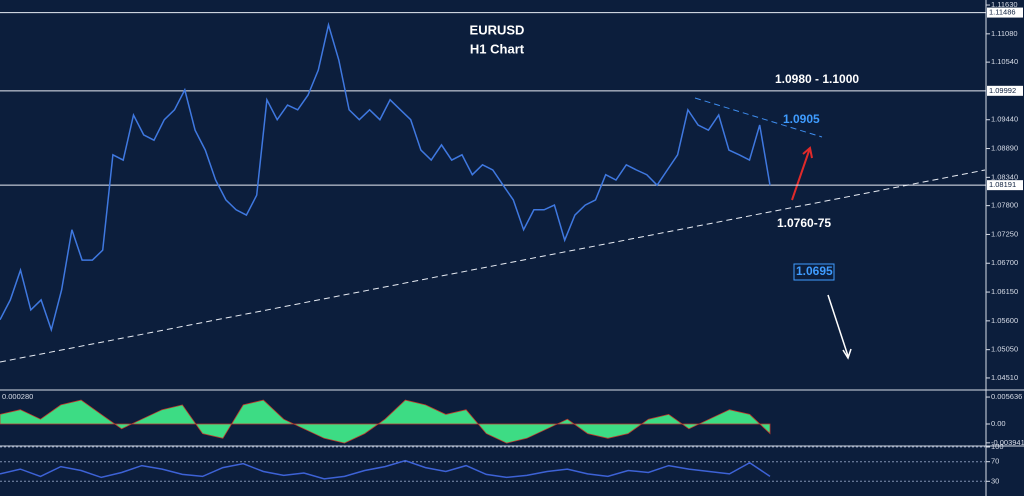  What do you see at coordinates (1004, 205) in the screenshot?
I see `y-tick-label: 1.07800` at bounding box center [1004, 205].